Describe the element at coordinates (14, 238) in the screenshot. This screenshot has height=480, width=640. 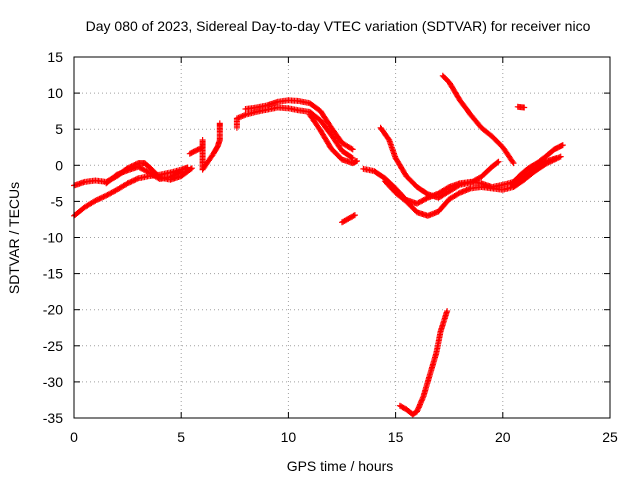
I see `y-axis-label: SDTVAR / TECUs` at that location.